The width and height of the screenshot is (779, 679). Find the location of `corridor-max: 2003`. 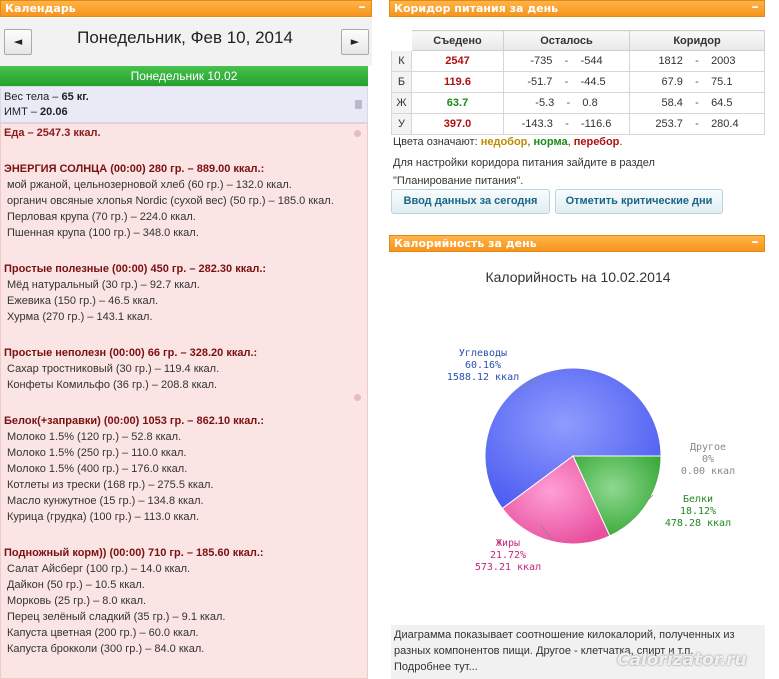

corridor-max: 2003 is located at coordinates (723, 61).